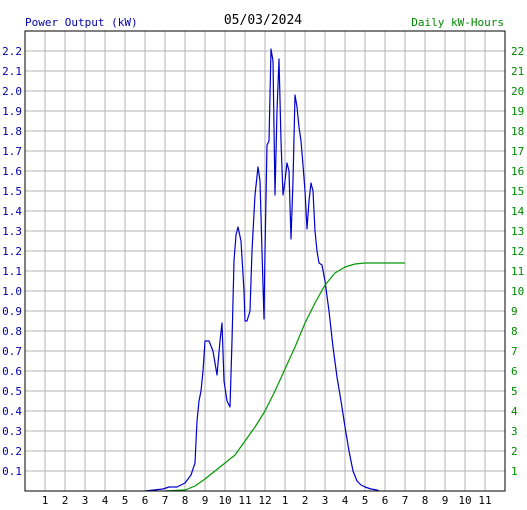 The height and width of the screenshot is (510, 527). Describe the element at coordinates (514, 351) in the screenshot. I see `right-tick-label: 7` at that location.